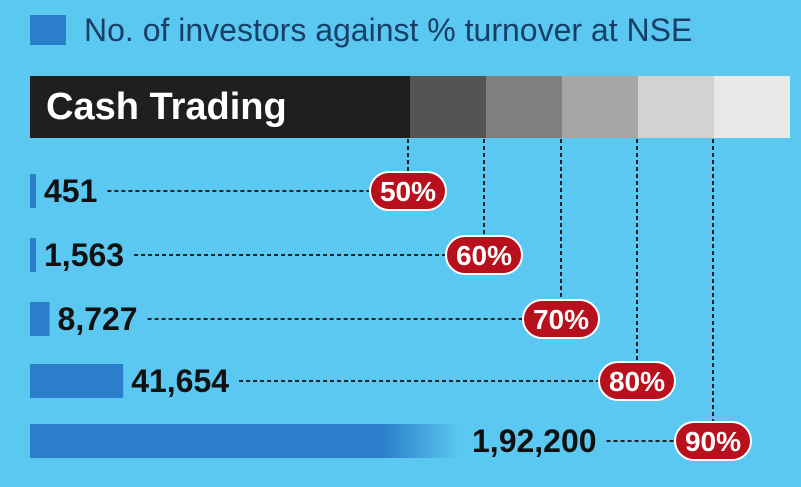 Image resolution: width=801 pixels, height=487 pixels. Describe the element at coordinates (77, 381) in the screenshot. I see `bar-80pct` at that location.